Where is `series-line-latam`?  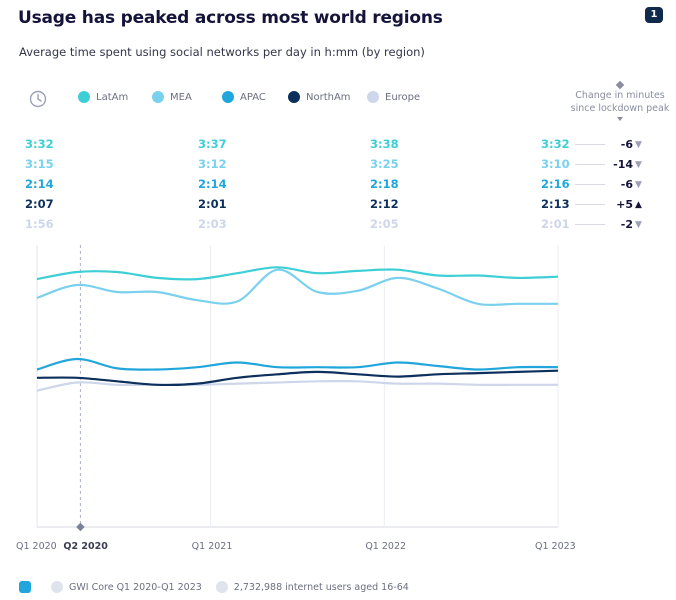 series-line-latam is located at coordinates (297, 273).